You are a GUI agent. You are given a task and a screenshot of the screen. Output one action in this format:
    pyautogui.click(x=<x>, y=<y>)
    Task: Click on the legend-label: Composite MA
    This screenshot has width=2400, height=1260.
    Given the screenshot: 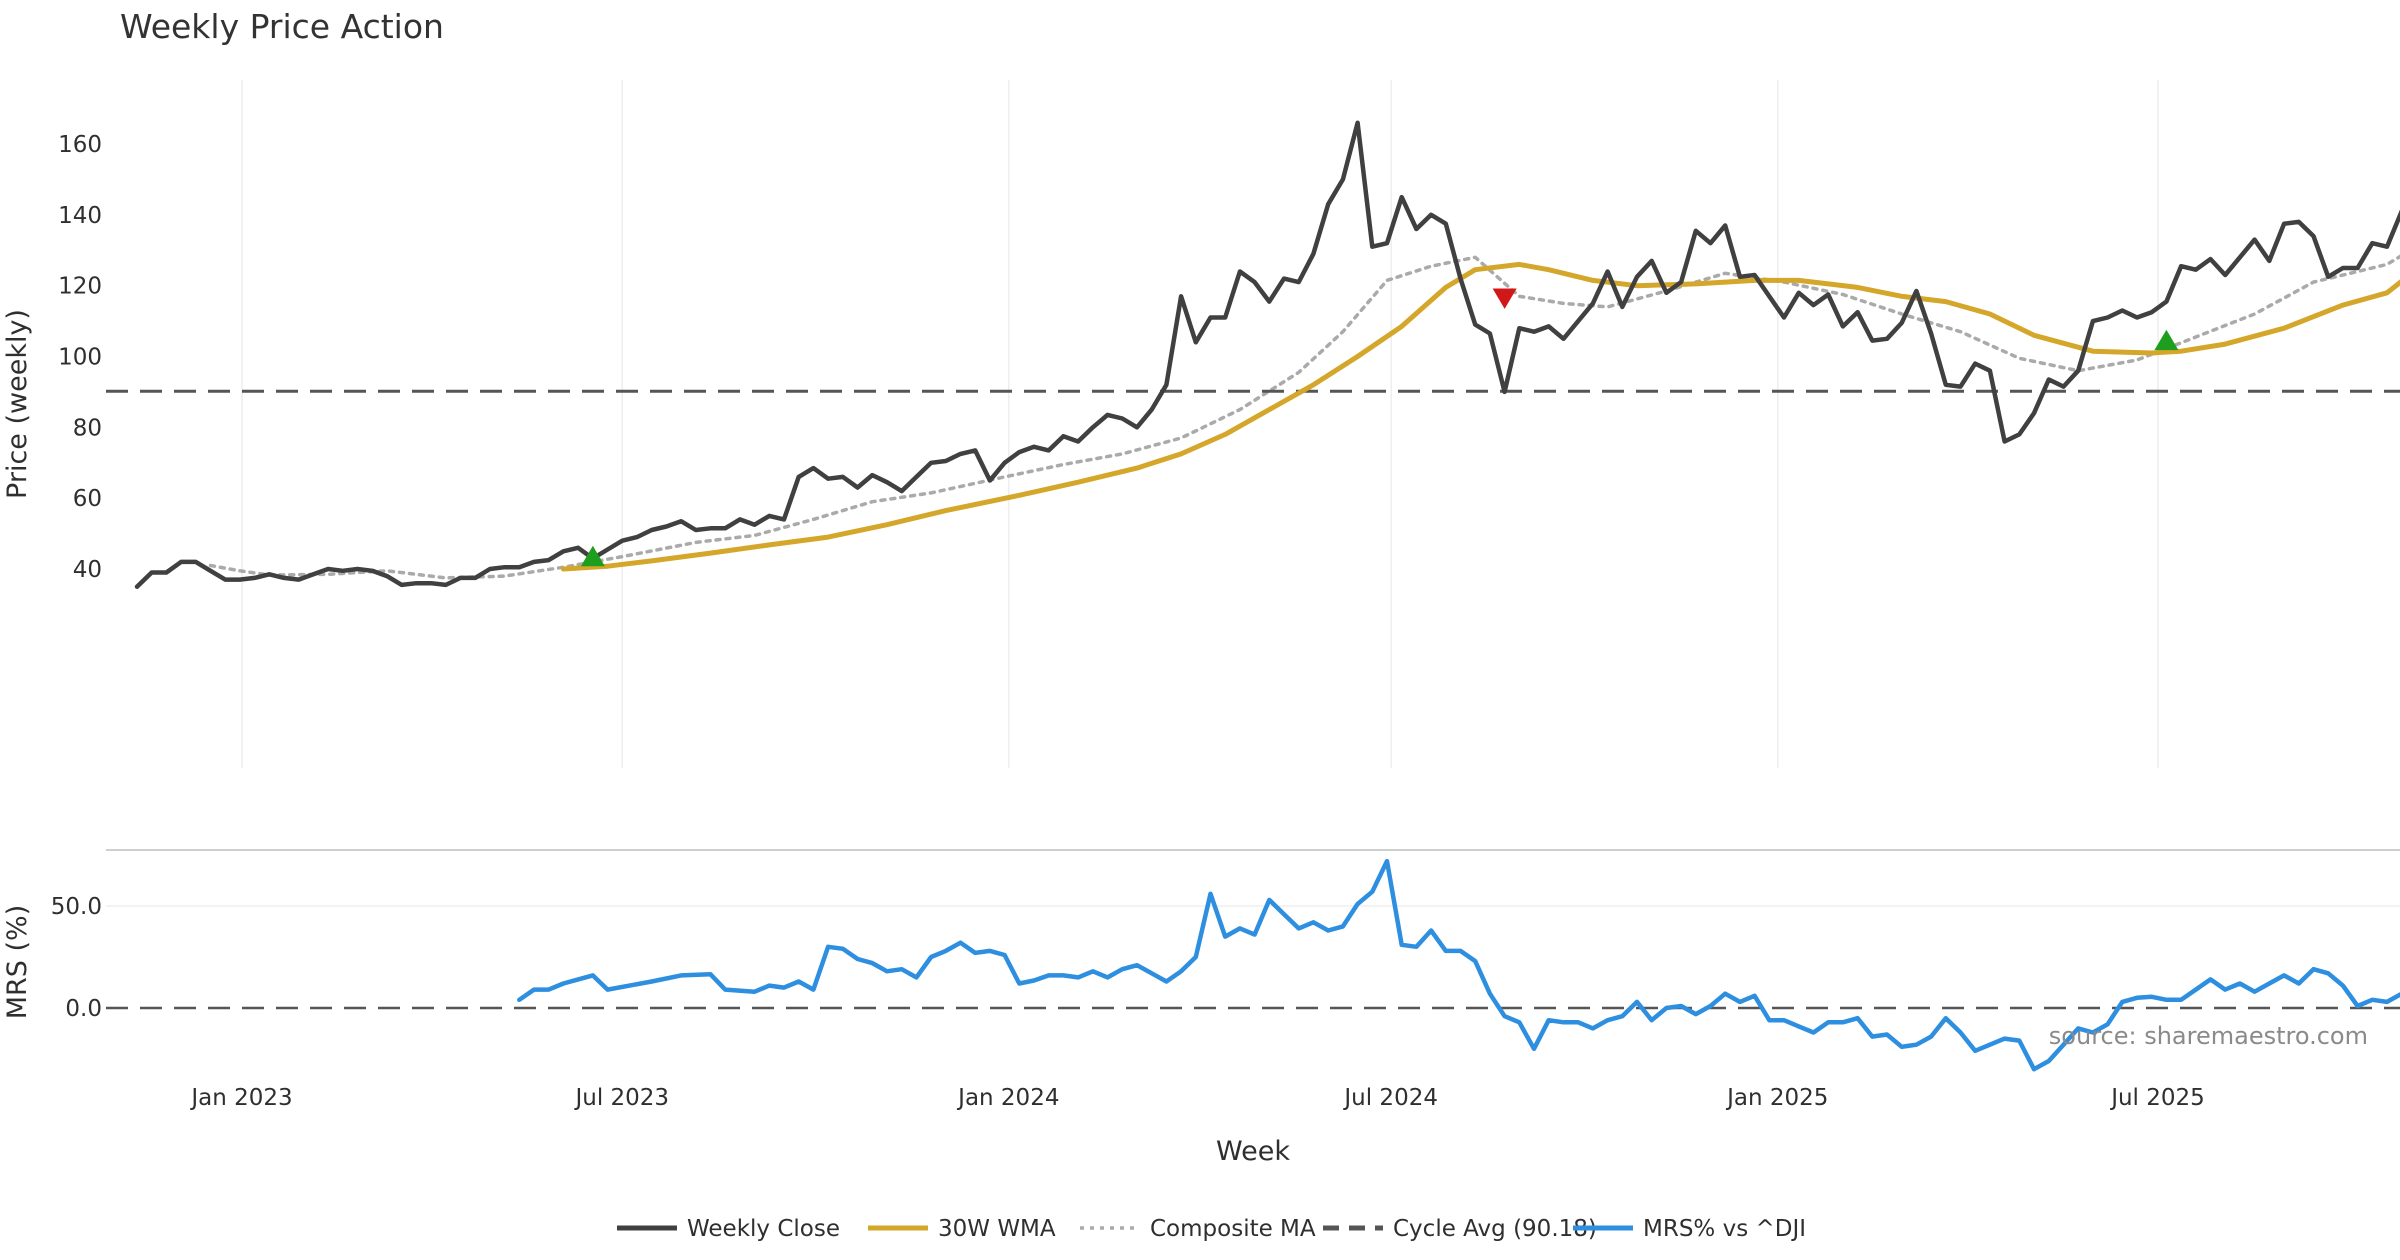 What is the action you would take?
    pyautogui.click(x=1233, y=1229)
    